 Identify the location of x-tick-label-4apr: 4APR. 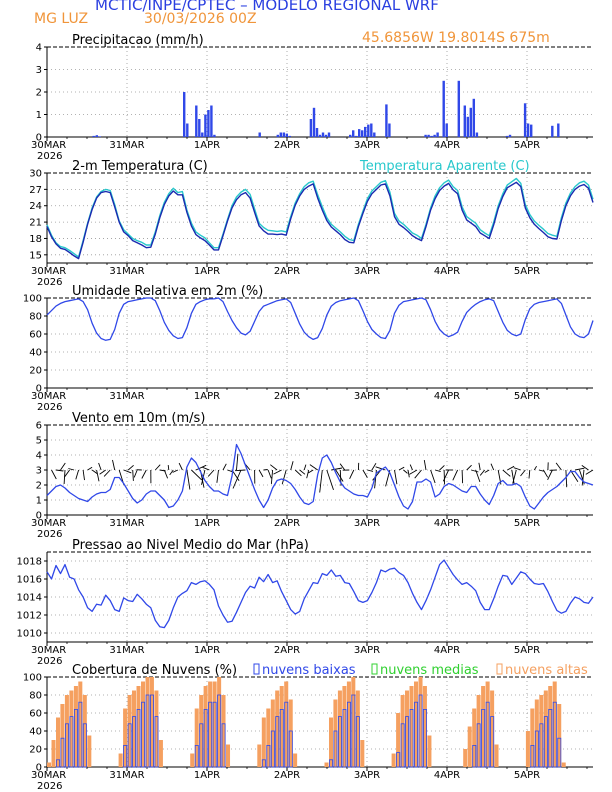
(447, 396).